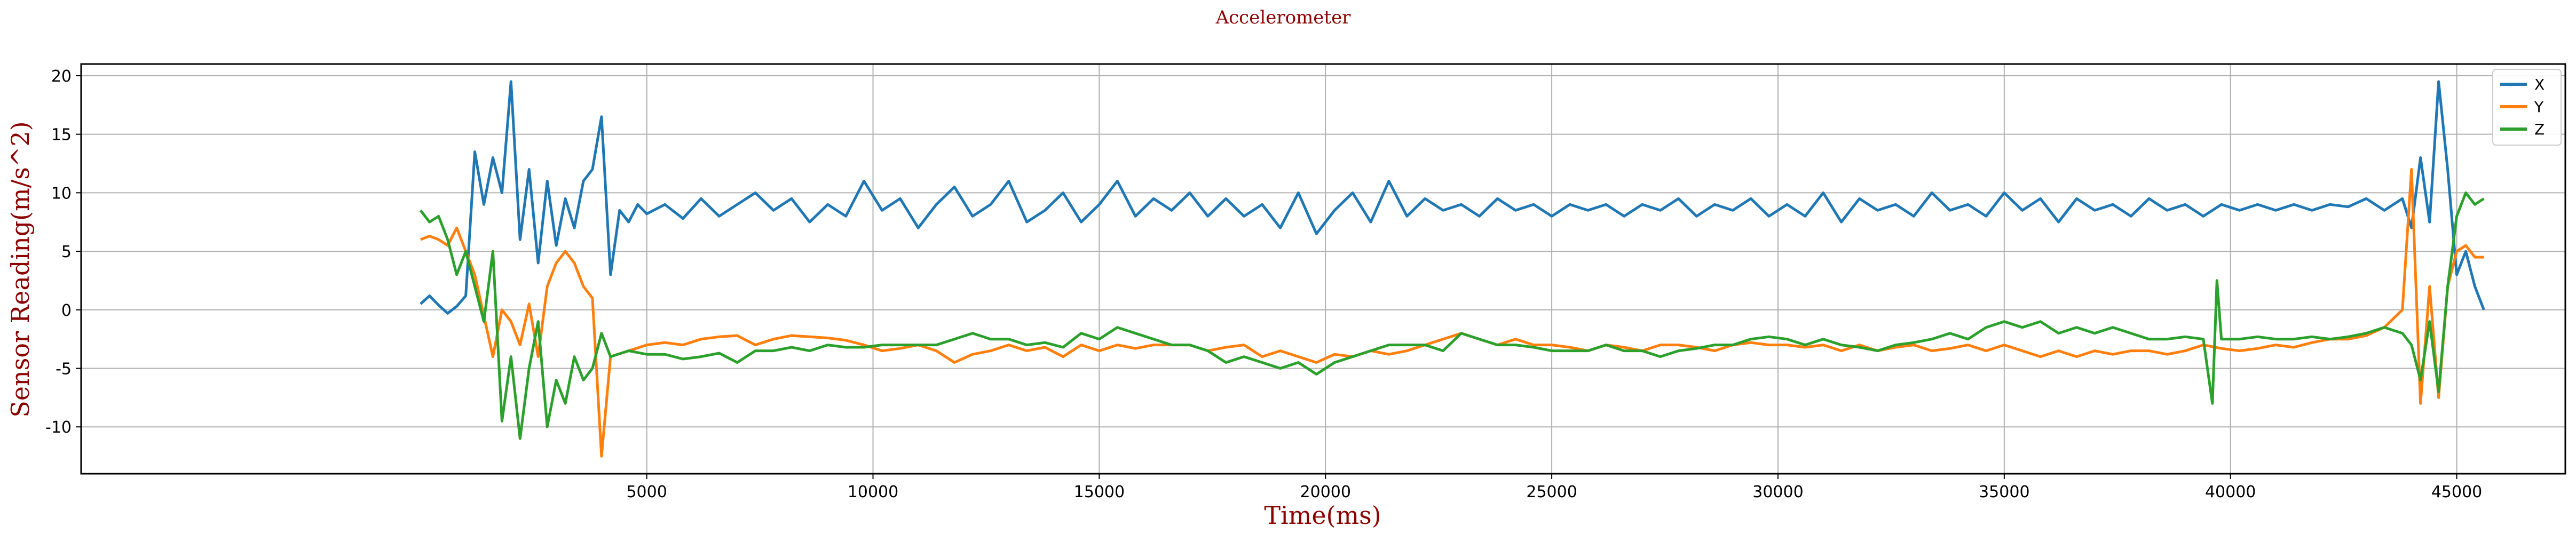 Image resolution: width=2576 pixels, height=542 pixels. What do you see at coordinates (61, 135) in the screenshot?
I see `y-tick-label: 15` at bounding box center [61, 135].